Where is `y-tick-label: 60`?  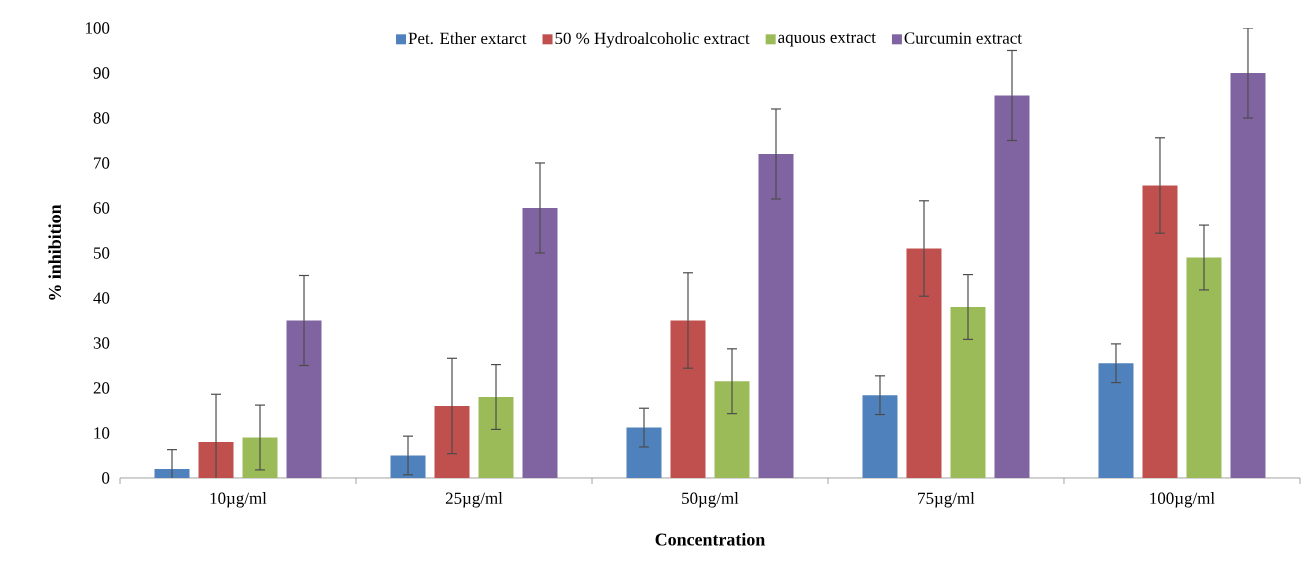 y-tick-label: 60 is located at coordinates (101, 208).